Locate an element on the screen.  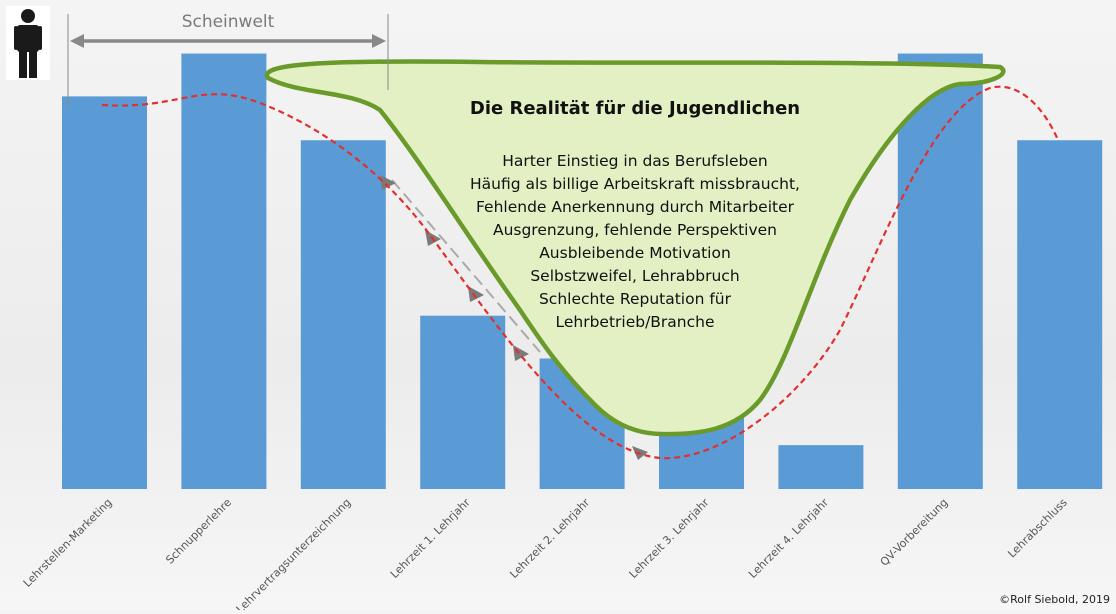
x-tick-label: Schnupperlehre is located at coordinates (198, 531).